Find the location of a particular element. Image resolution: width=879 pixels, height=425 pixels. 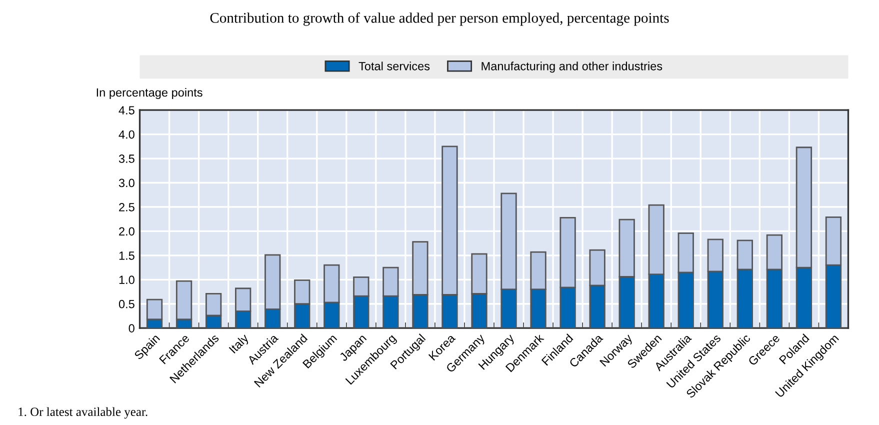

y-tick-label: 4.0 is located at coordinates (126, 134).